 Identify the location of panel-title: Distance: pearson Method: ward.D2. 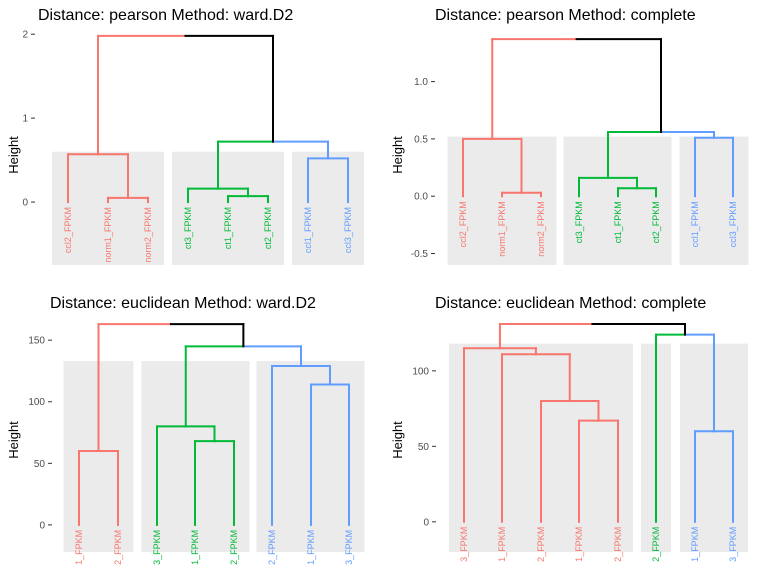
(165, 15).